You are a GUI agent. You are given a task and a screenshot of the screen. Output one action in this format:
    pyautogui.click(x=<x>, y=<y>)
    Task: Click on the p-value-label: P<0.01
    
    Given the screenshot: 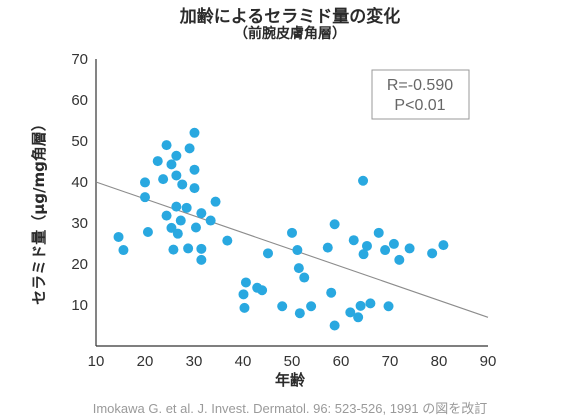 What is the action you would take?
    pyautogui.click(x=419, y=105)
    